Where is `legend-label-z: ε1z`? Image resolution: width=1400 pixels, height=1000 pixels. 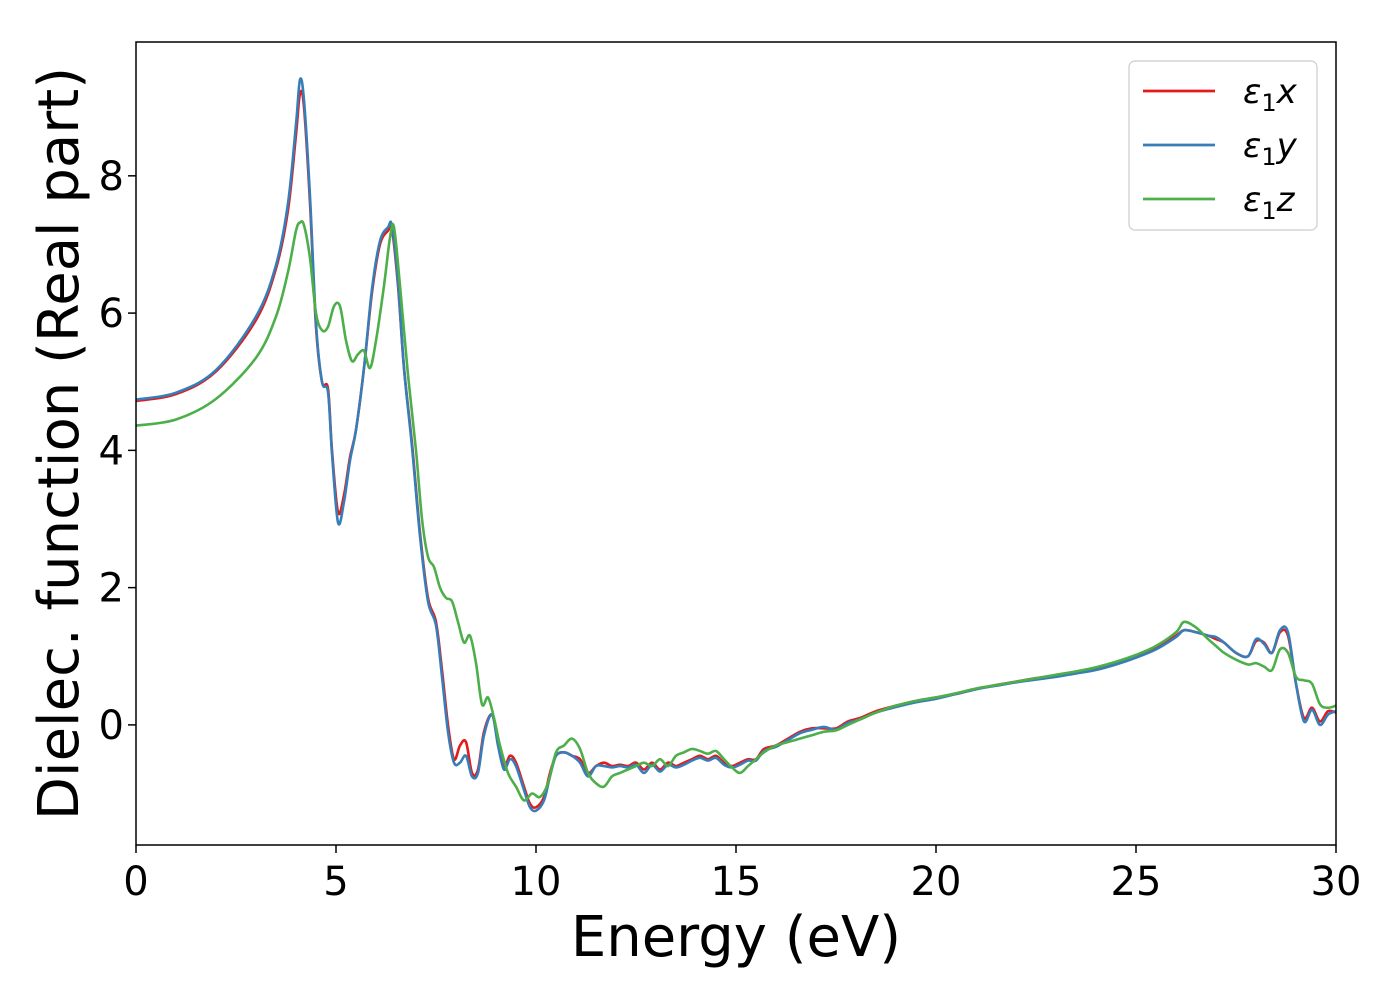
legend-label-z: ε1z is located at coordinates (1269, 202).